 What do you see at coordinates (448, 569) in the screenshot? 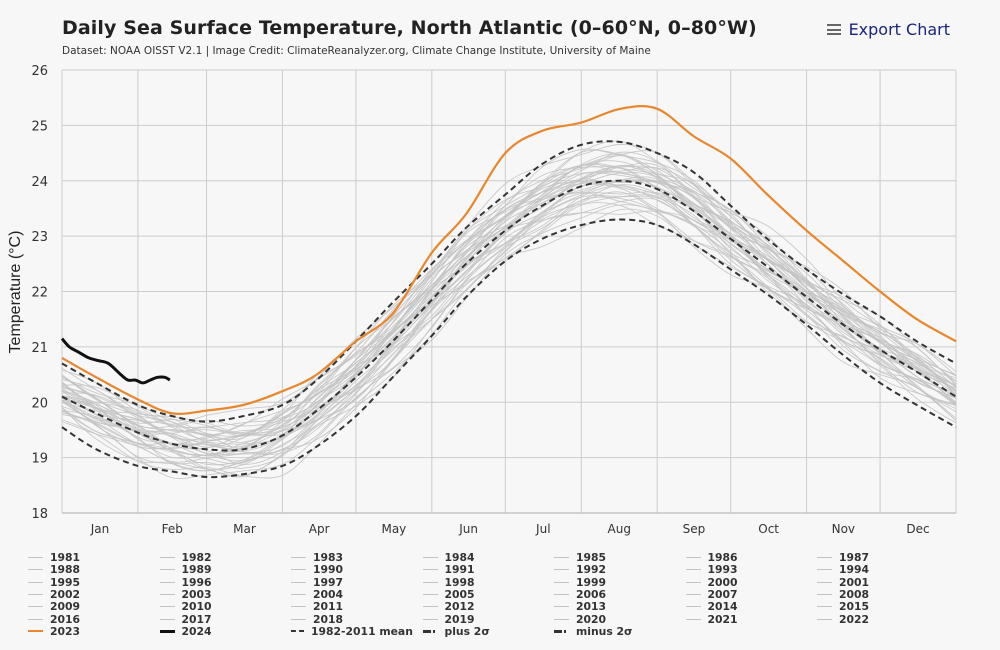
I see `legend-item: 1991` at bounding box center [448, 569].